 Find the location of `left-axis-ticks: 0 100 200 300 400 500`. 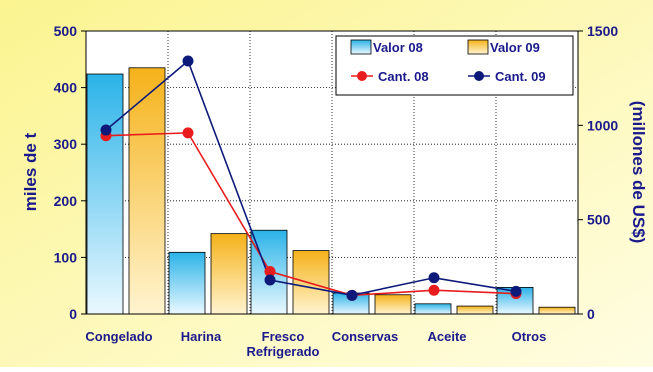

left-axis-ticks: 0 100 200 300 400 500 is located at coordinates (70, 172).